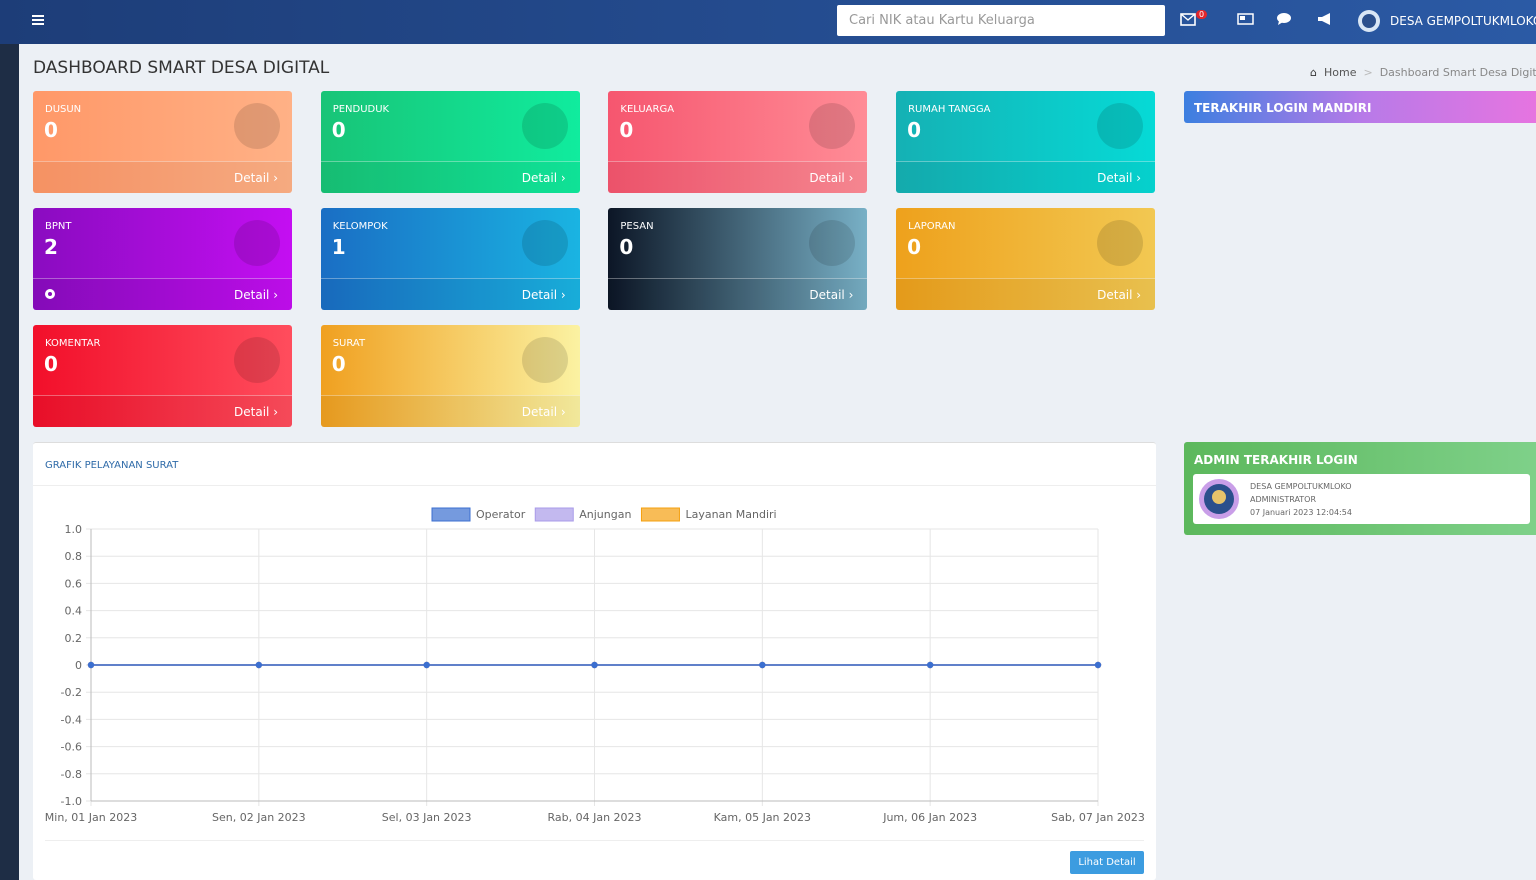  What do you see at coordinates (1219, 499) in the screenshot?
I see `admin-avatar` at bounding box center [1219, 499].